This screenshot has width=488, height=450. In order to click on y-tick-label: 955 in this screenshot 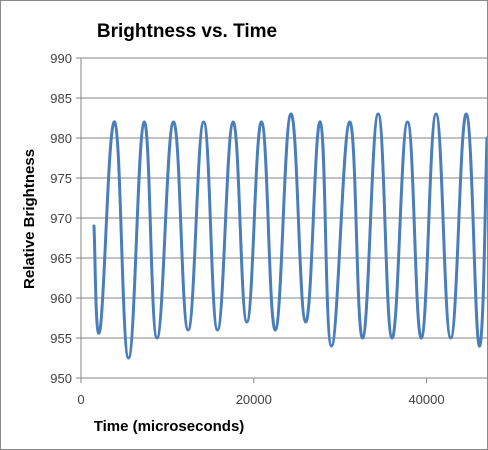, I will do `click(61, 338)`.